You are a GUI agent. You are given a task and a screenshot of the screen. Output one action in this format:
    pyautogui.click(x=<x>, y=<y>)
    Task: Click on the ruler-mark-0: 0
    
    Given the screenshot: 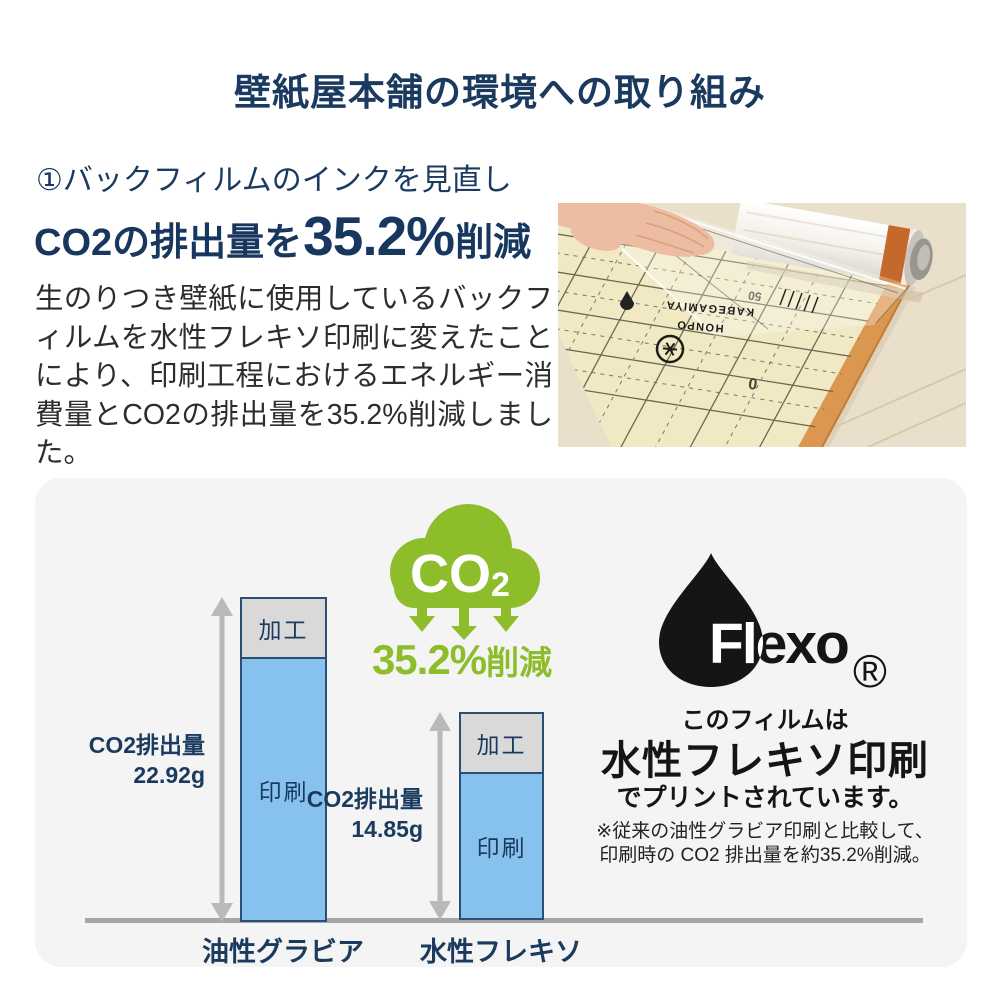 What is the action you would take?
    pyautogui.click(x=752, y=383)
    